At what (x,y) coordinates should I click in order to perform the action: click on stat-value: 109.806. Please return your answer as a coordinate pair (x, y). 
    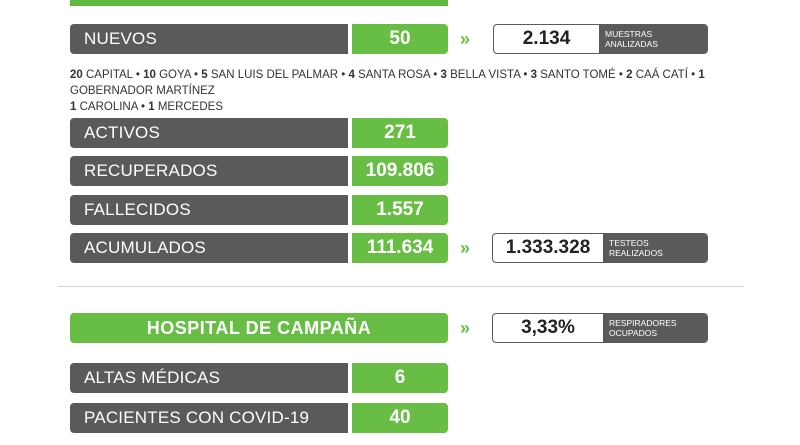
    Looking at the image, I should click on (400, 171).